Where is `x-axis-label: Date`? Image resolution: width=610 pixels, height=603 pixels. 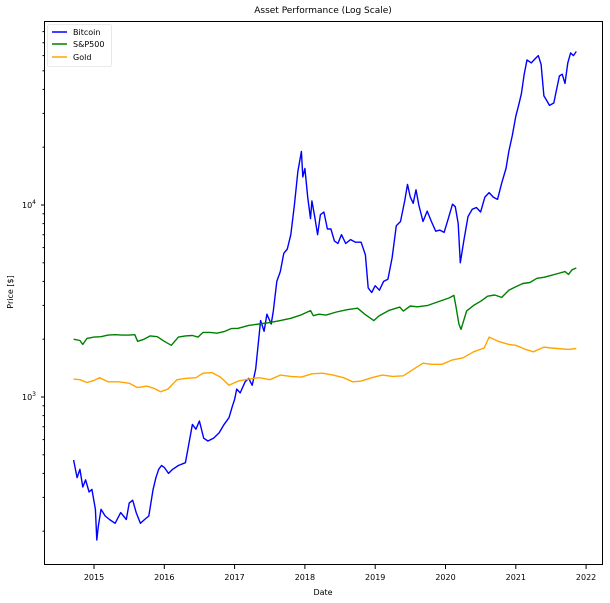 x-axis-label: Date is located at coordinates (322, 592).